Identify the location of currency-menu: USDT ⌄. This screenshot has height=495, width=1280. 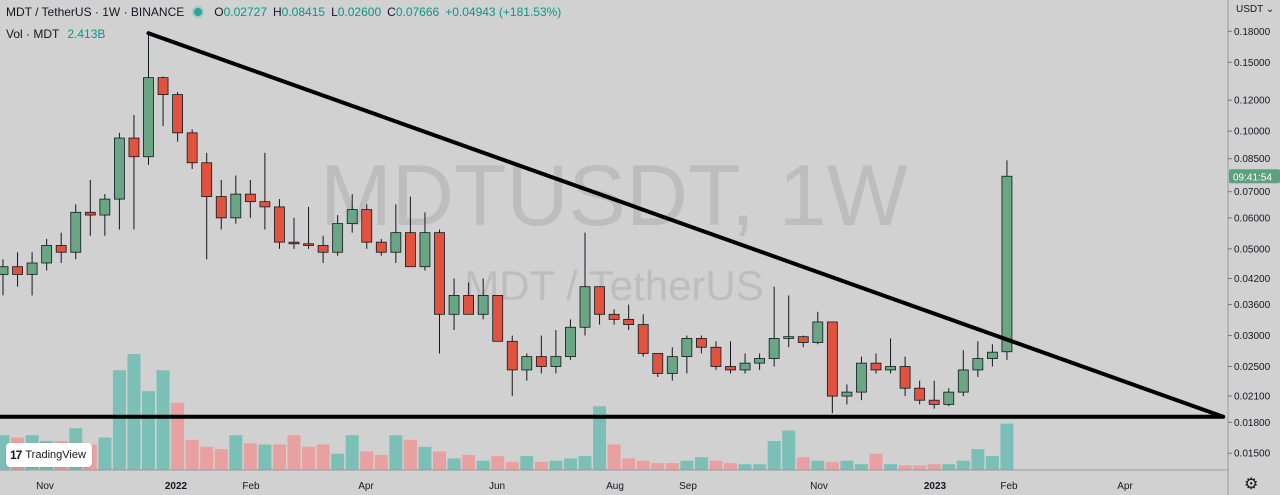
(1255, 9).